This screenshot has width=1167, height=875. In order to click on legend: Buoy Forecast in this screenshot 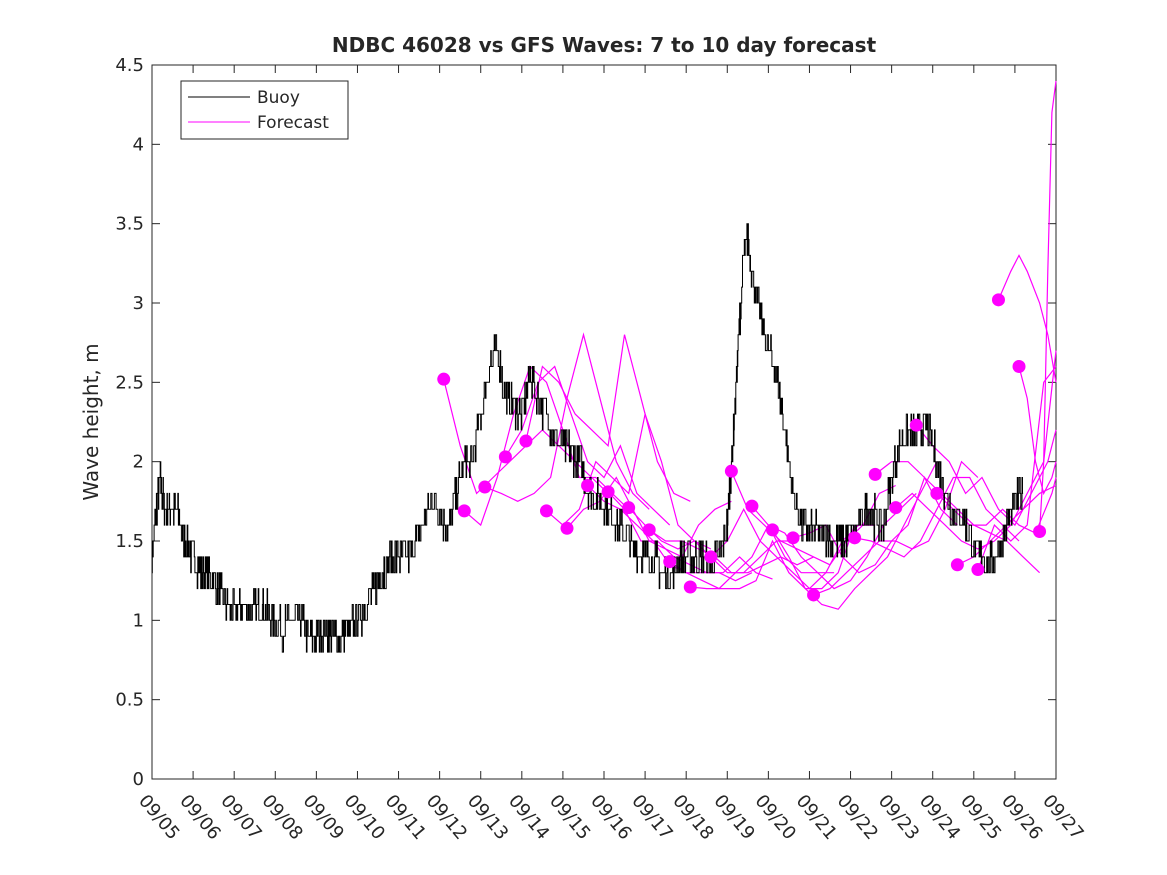, I will do `click(264, 110)`.